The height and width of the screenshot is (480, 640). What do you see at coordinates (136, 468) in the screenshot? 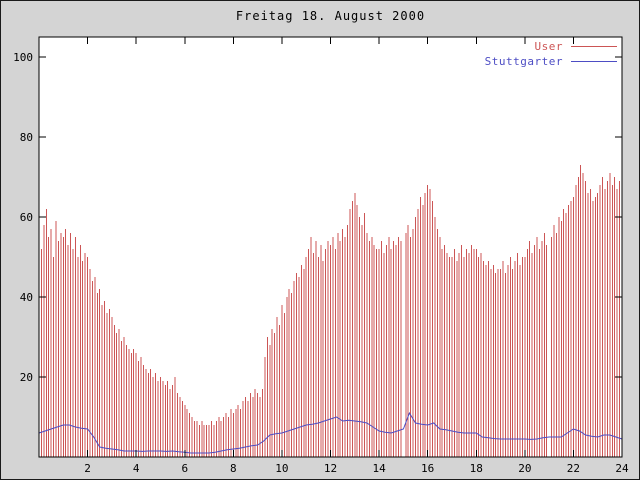
I see `x-tick-label: 4` at bounding box center [136, 468].